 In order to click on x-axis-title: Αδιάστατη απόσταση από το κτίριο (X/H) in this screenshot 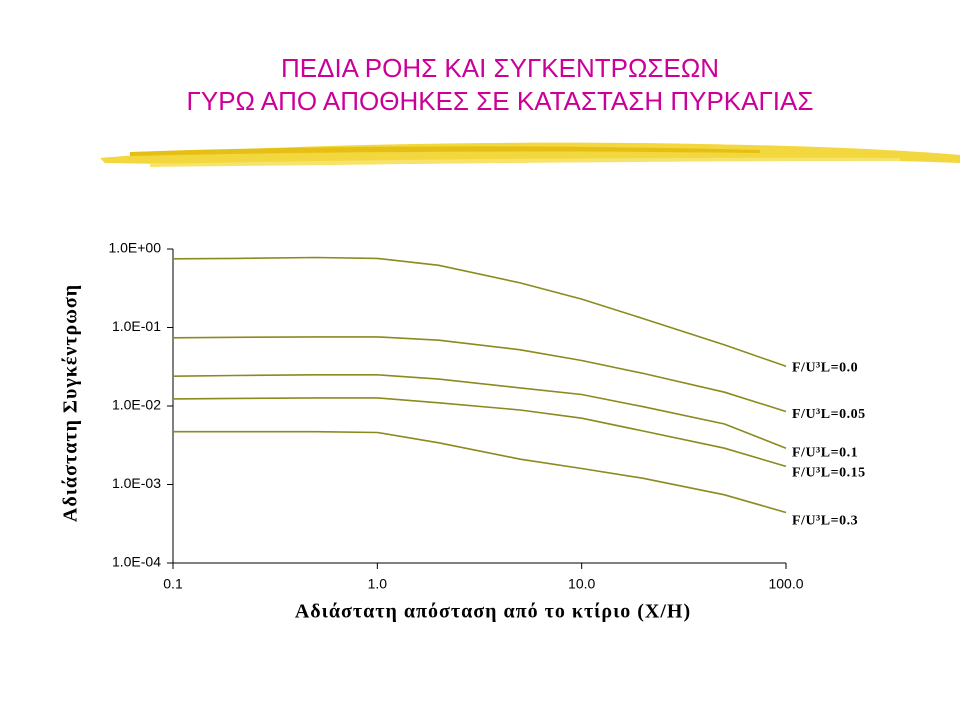, I will do `click(493, 612)`.